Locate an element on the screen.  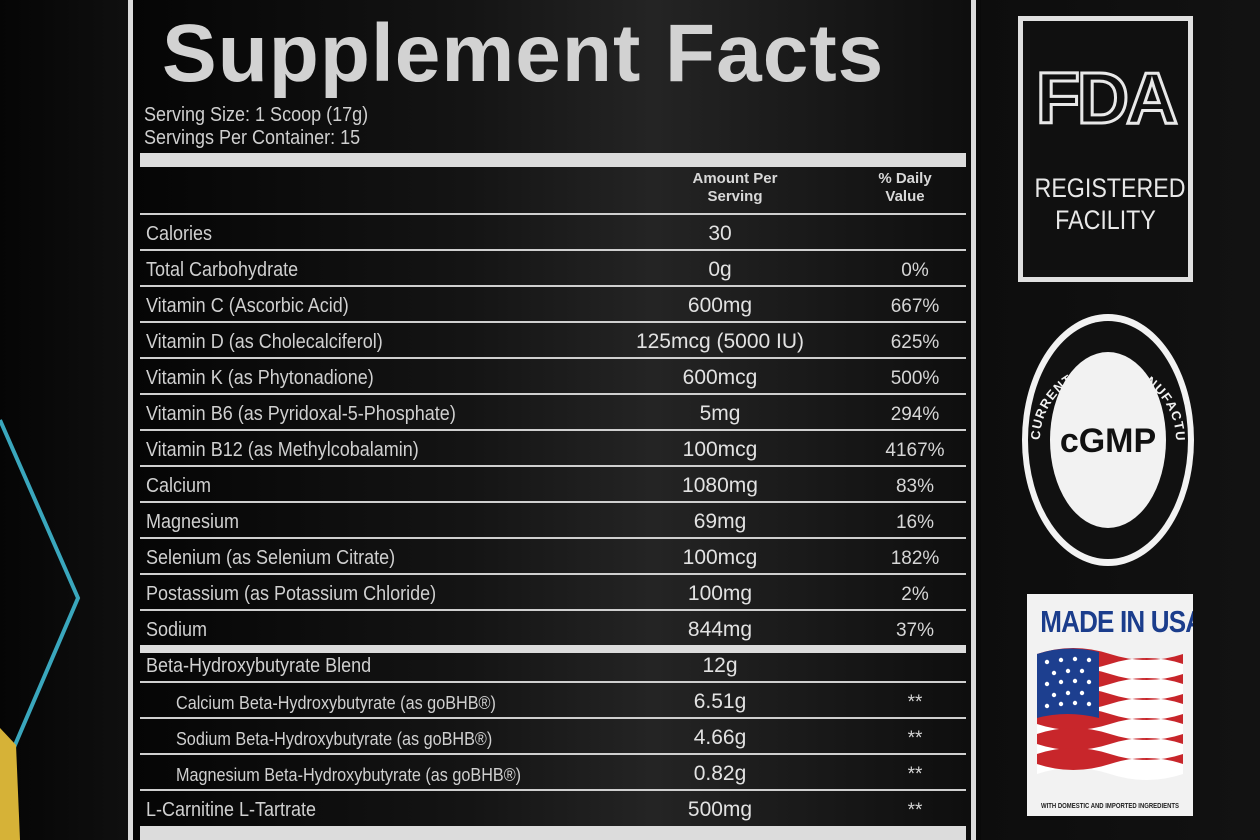
table-row: Vitamin K (as Phytonadione) 600mcg 500% is located at coordinates (553, 375).